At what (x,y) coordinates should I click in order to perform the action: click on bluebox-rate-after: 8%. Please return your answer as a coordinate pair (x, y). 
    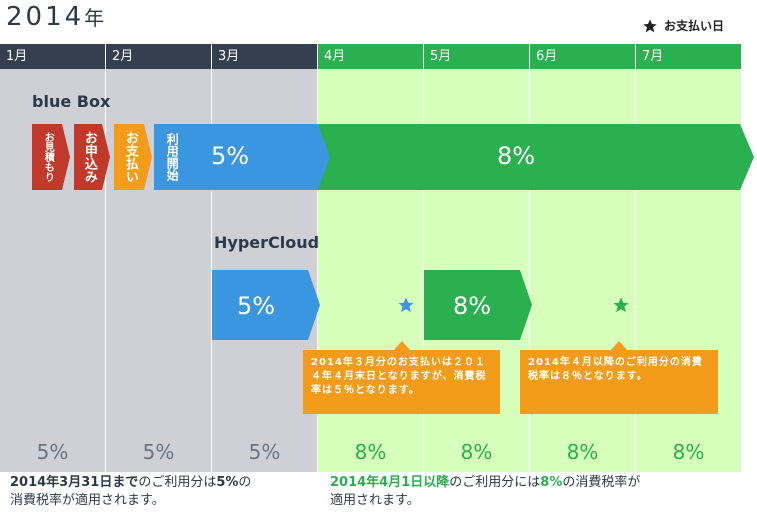
    Looking at the image, I should click on (516, 156).